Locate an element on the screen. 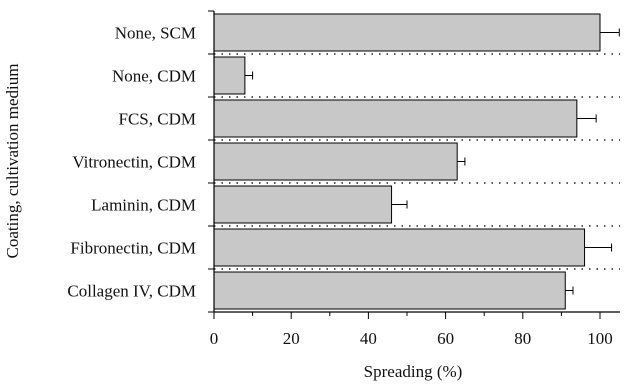 Image resolution: width=635 pixels, height=385 pixels. x-tick-label: 40 is located at coordinates (368, 338).